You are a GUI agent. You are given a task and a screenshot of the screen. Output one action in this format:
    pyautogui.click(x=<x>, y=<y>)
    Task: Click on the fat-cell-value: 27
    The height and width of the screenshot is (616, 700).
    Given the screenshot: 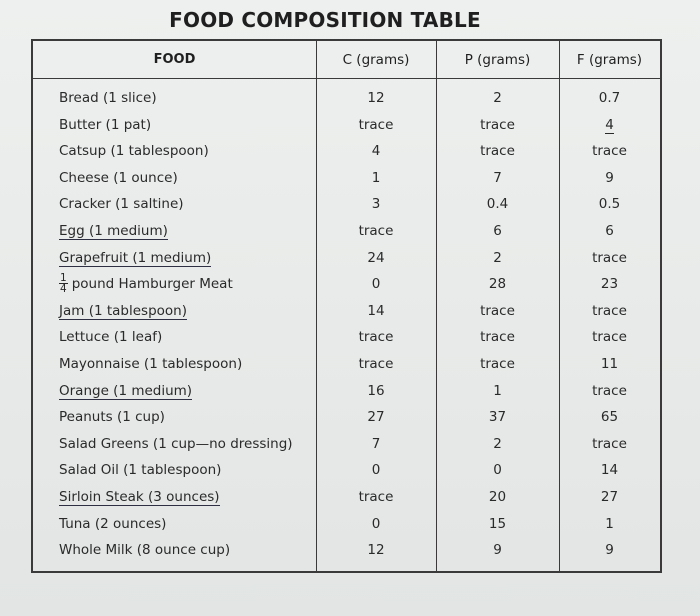 What is the action you would take?
    pyautogui.click(x=609, y=496)
    